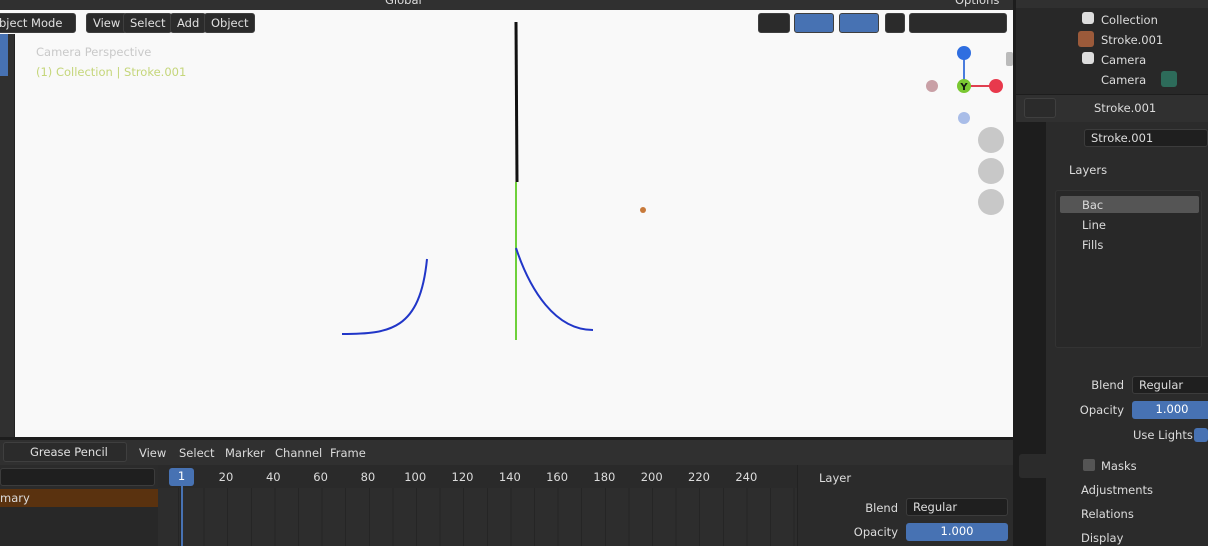 This screenshot has height=546, width=1208. What do you see at coordinates (746, 477) in the screenshot?
I see `frame-tick-label: 240` at bounding box center [746, 477].